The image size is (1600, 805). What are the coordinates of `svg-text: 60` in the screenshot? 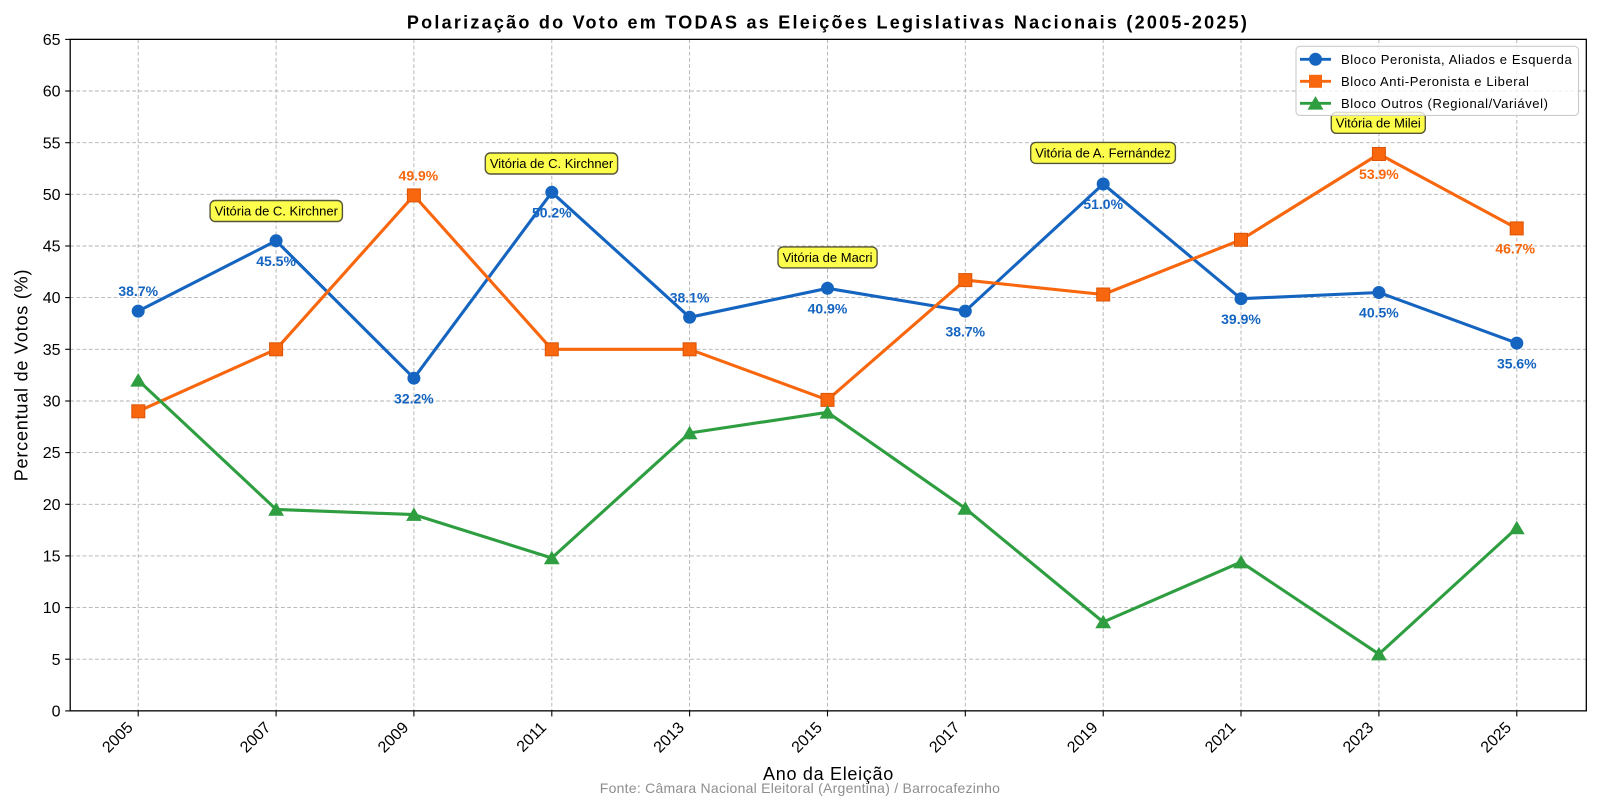 It's located at (52, 92).